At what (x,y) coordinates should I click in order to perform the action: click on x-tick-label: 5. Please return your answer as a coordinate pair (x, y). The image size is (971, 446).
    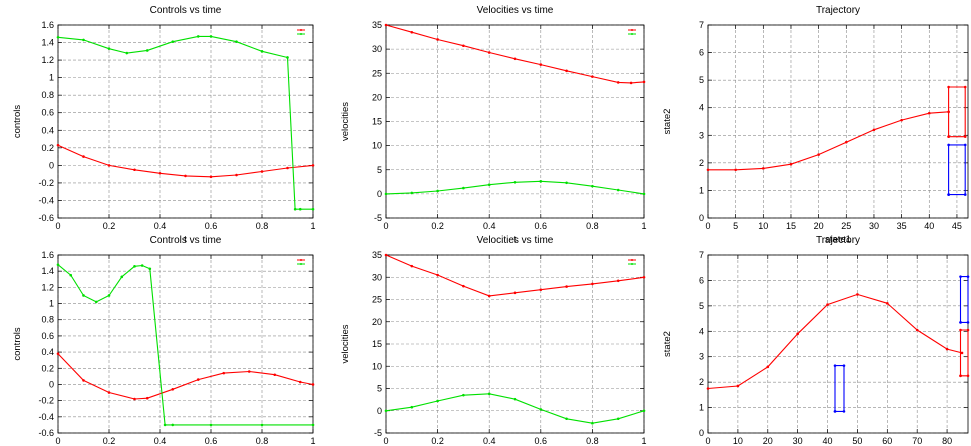
    Looking at the image, I should click on (735, 226).